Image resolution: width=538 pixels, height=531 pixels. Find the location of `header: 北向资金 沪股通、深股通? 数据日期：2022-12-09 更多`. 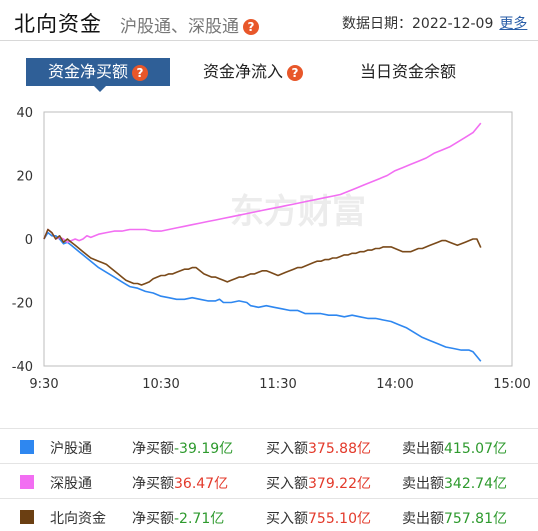

header: 北向资金 沪股通、深股通? 数据日期：2022-12-09 更多 is located at coordinates (269, 21).